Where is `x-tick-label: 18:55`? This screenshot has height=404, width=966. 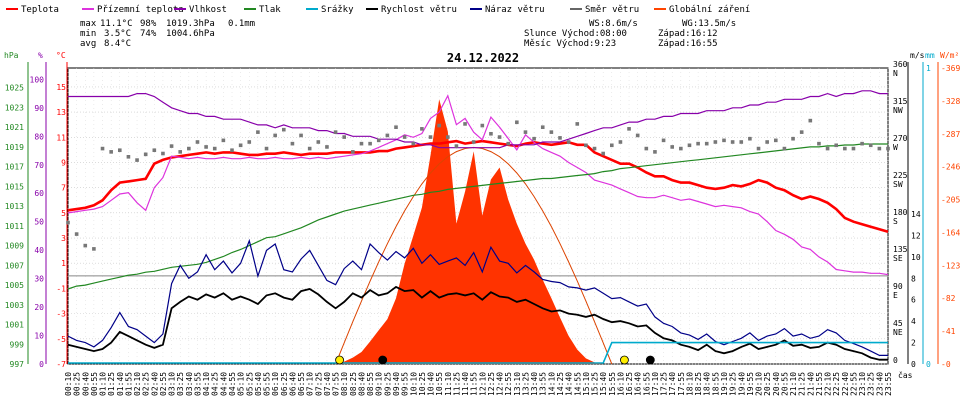 x-tick-label: 18:55 is located at coordinates (715, 384).